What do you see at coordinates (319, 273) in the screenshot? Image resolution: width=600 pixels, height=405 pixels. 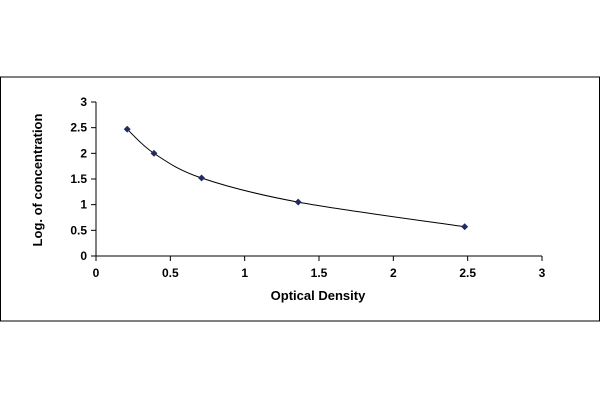 I see `x-tick-label: 1.5` at bounding box center [319, 273].